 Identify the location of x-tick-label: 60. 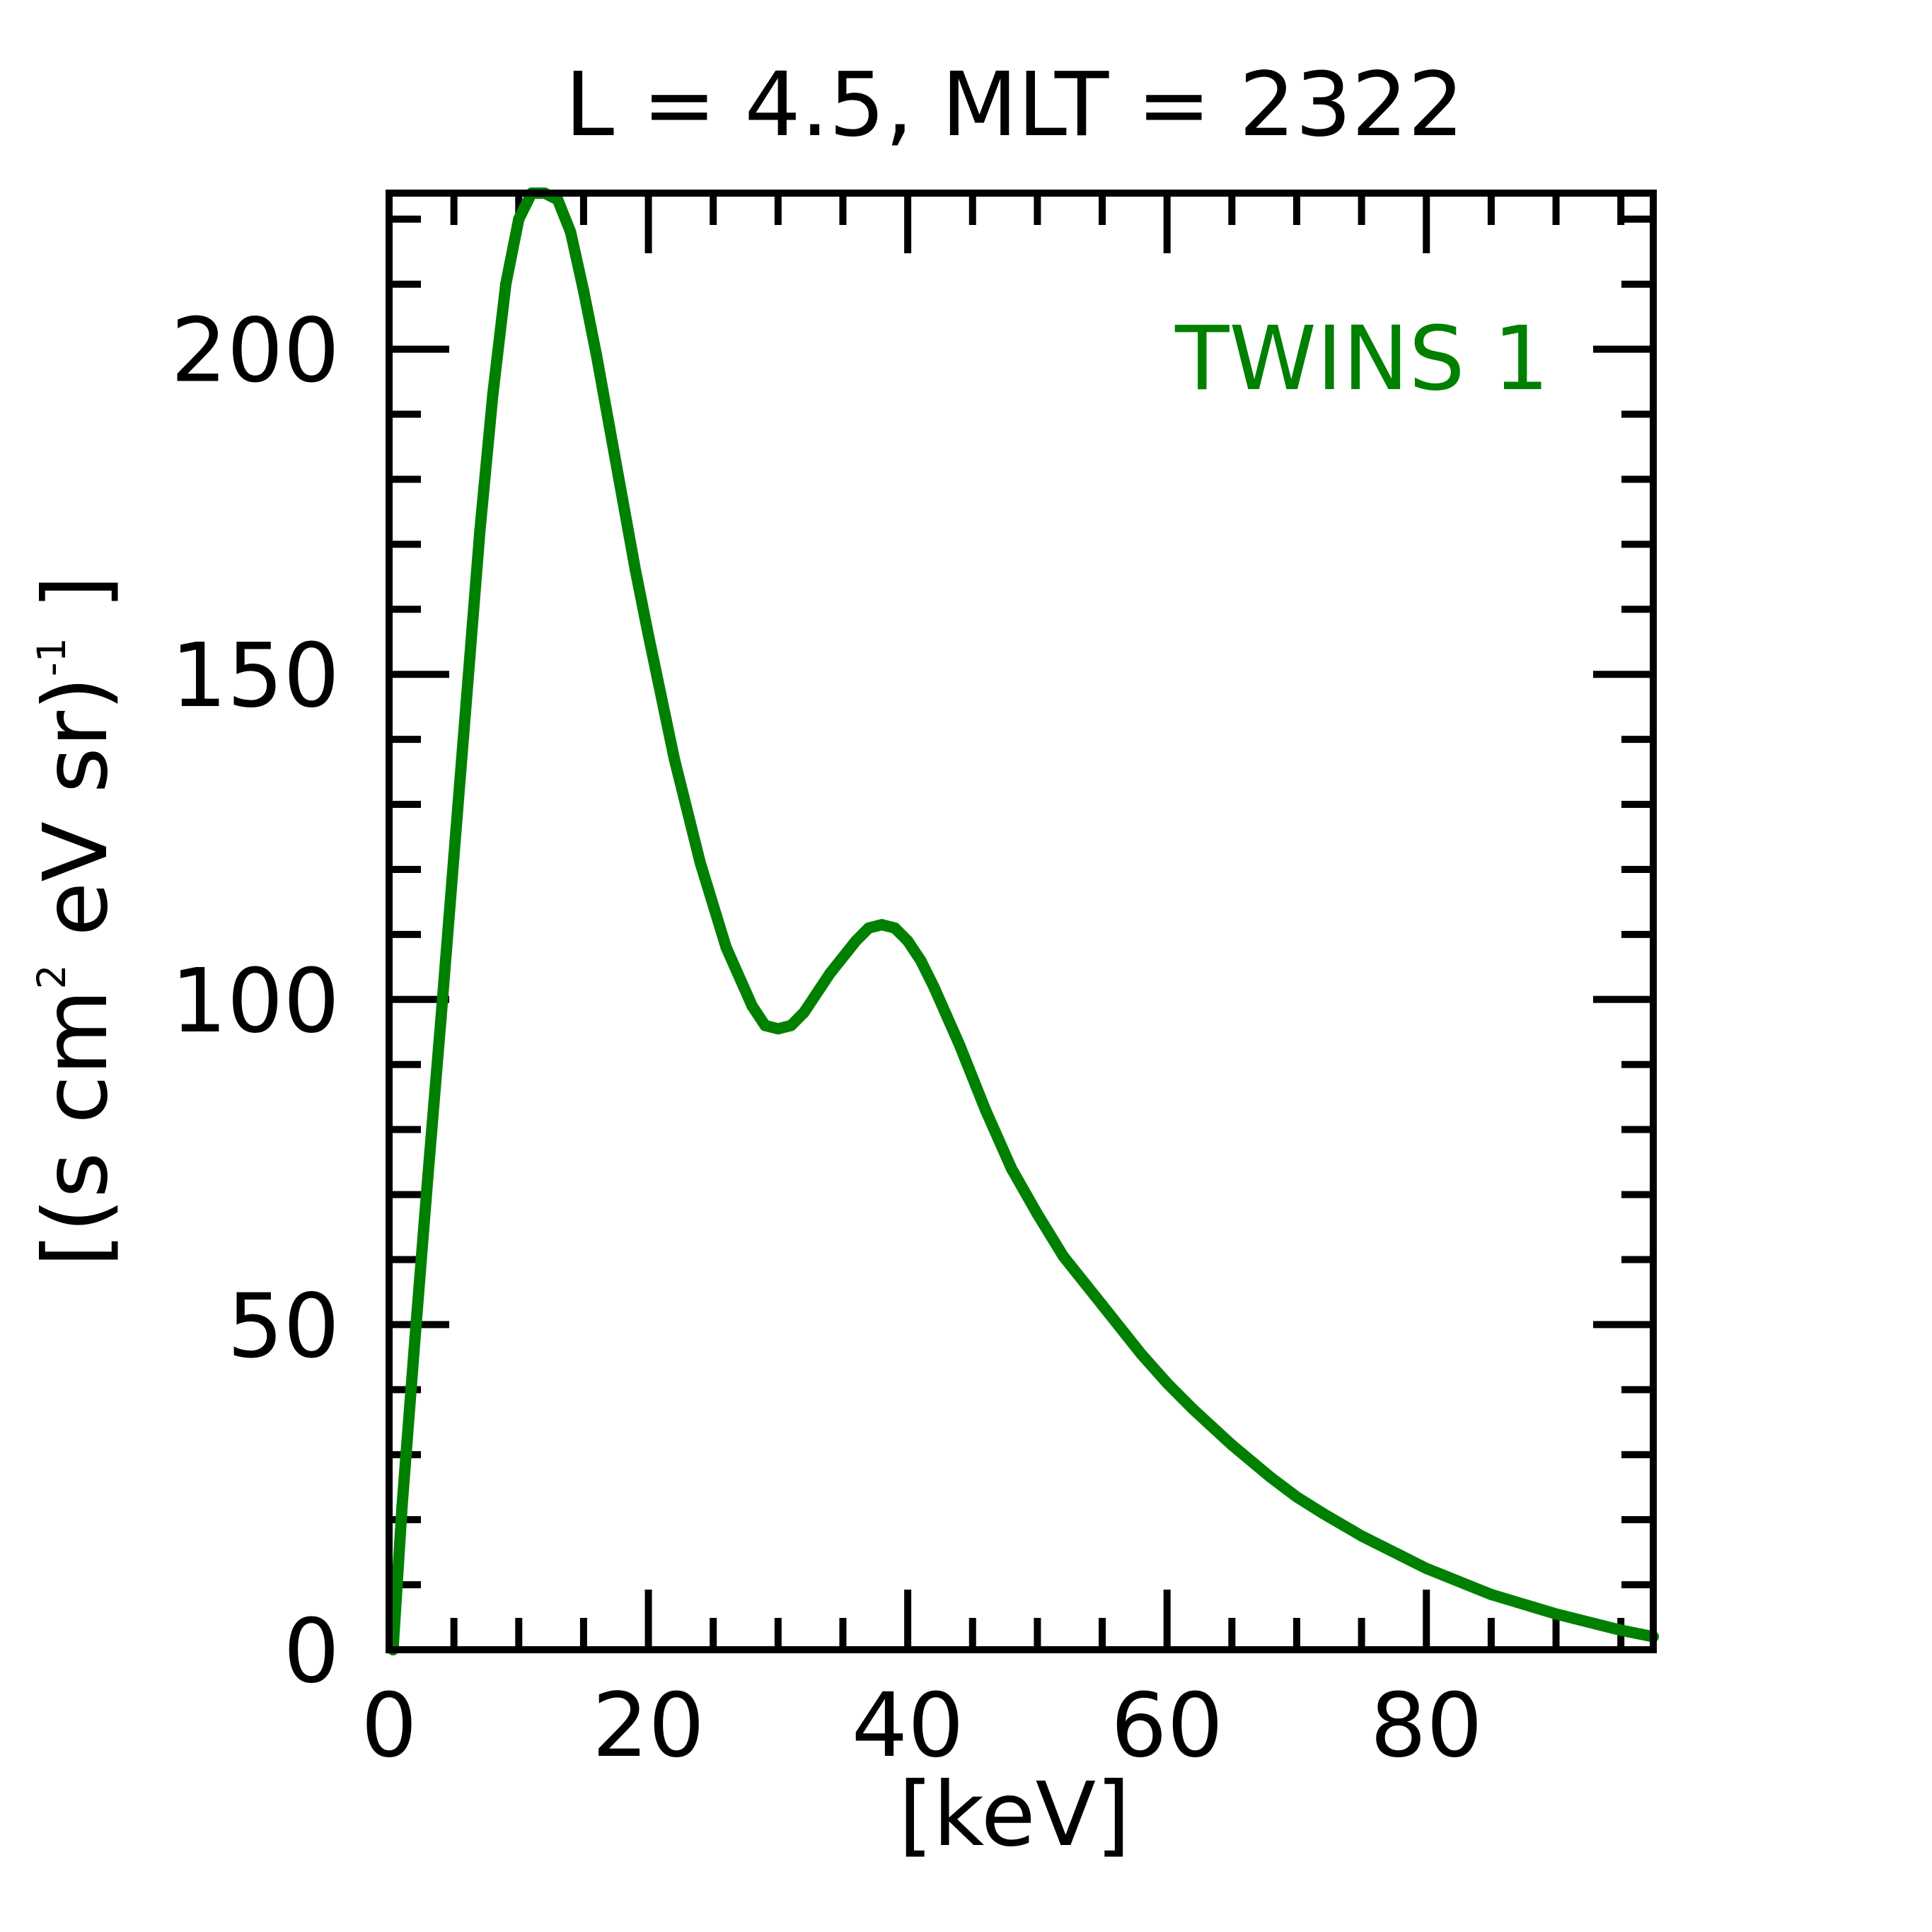
(1167, 1725).